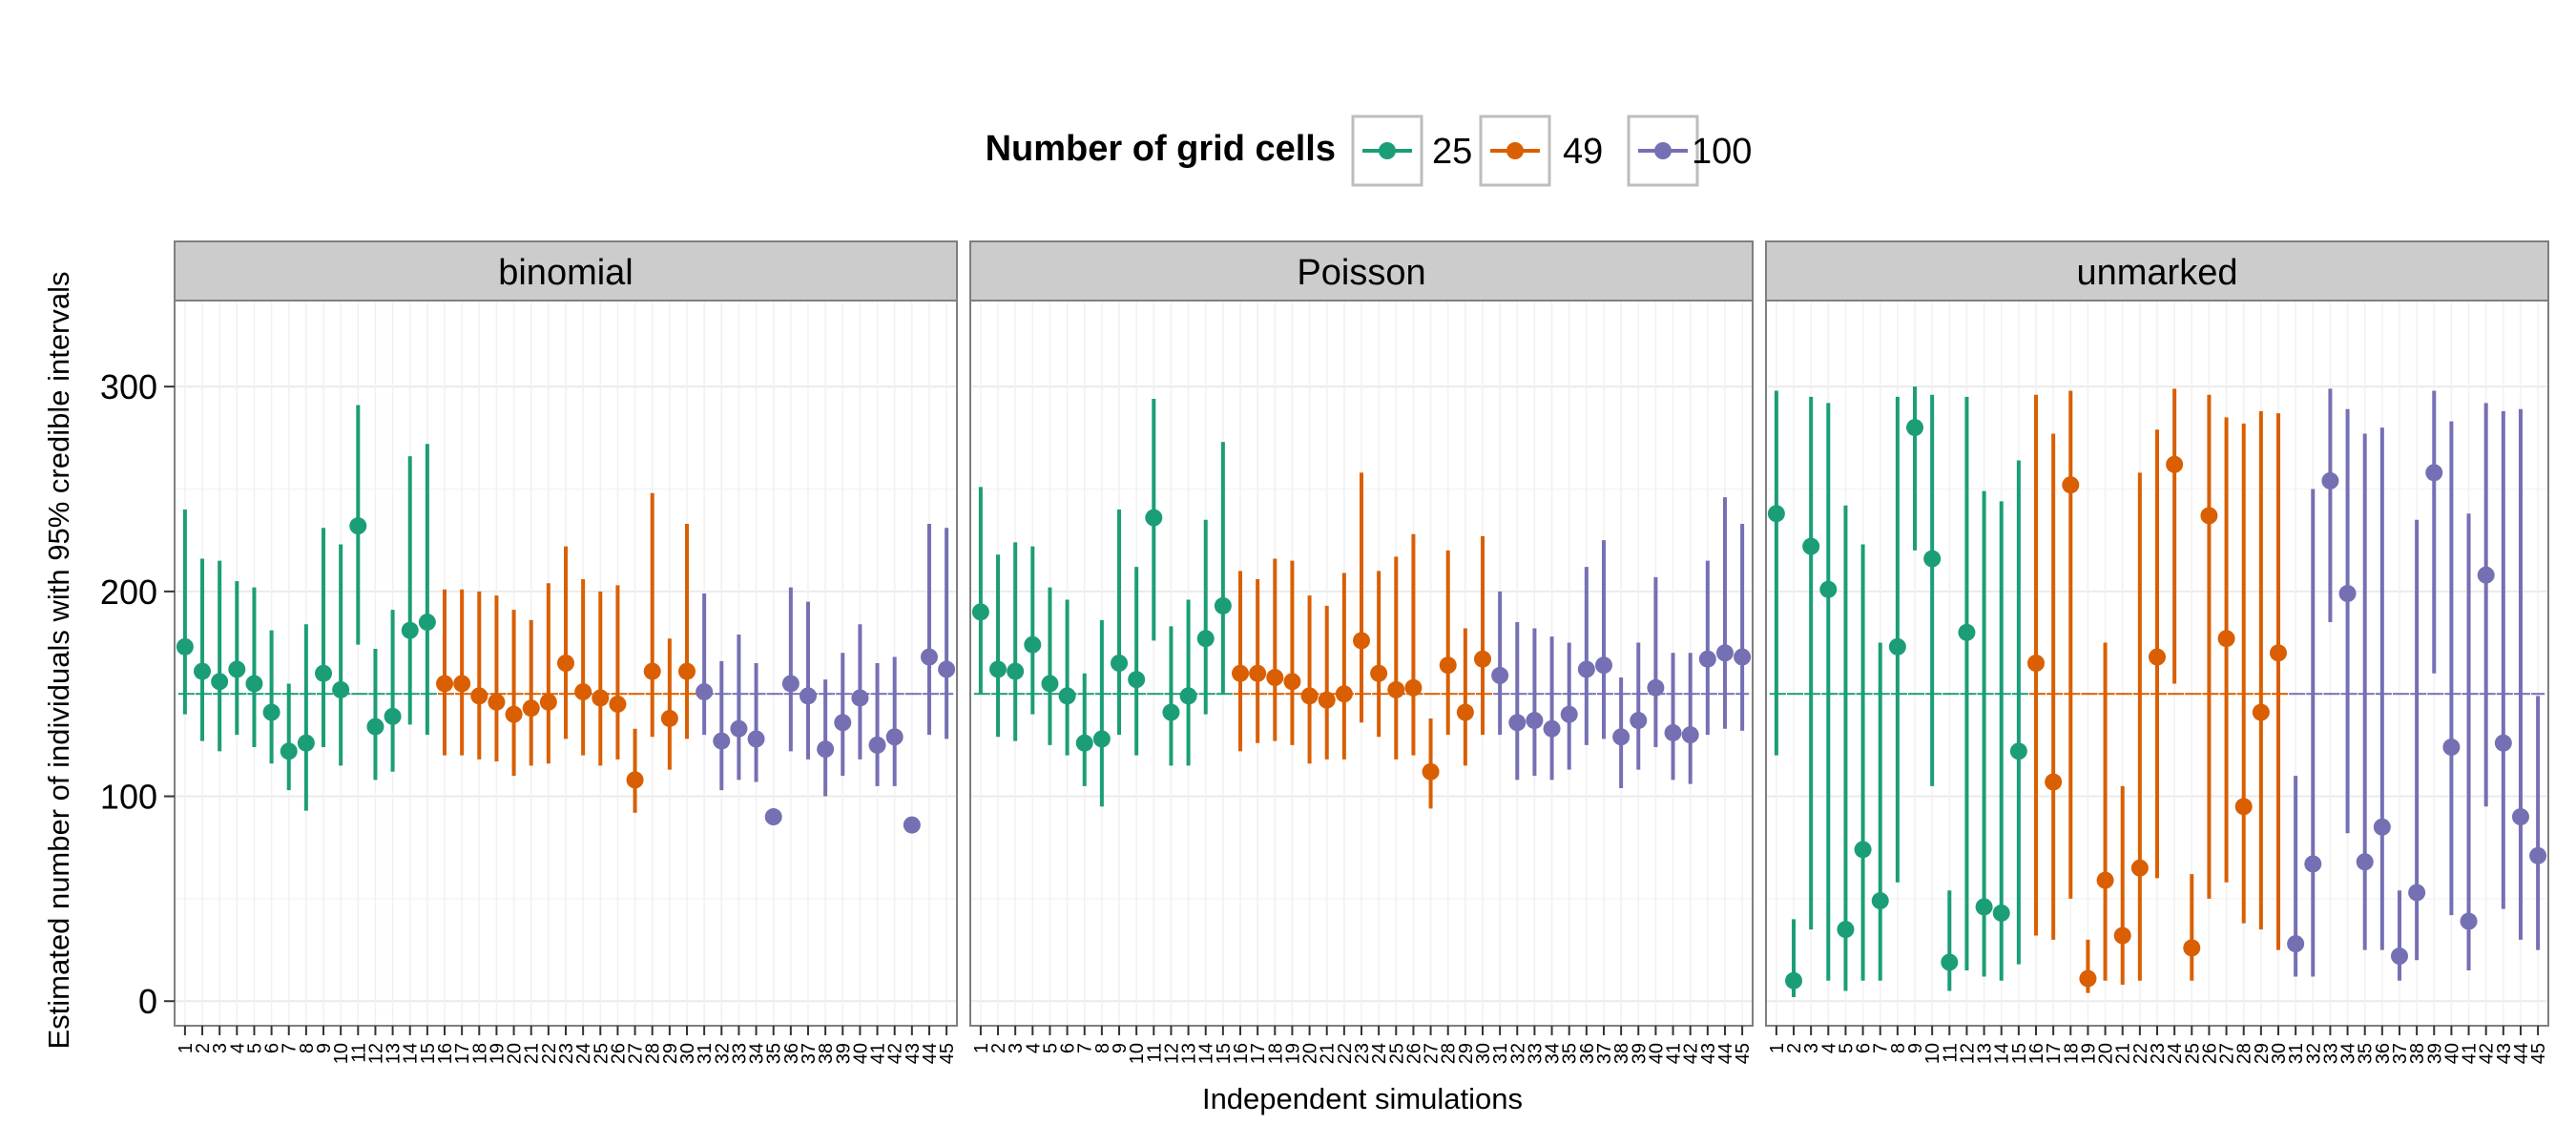 The width and height of the screenshot is (2576, 1145). Describe the element at coordinates (1898, 1048) in the screenshot. I see `x-tick-label: 8` at that location.